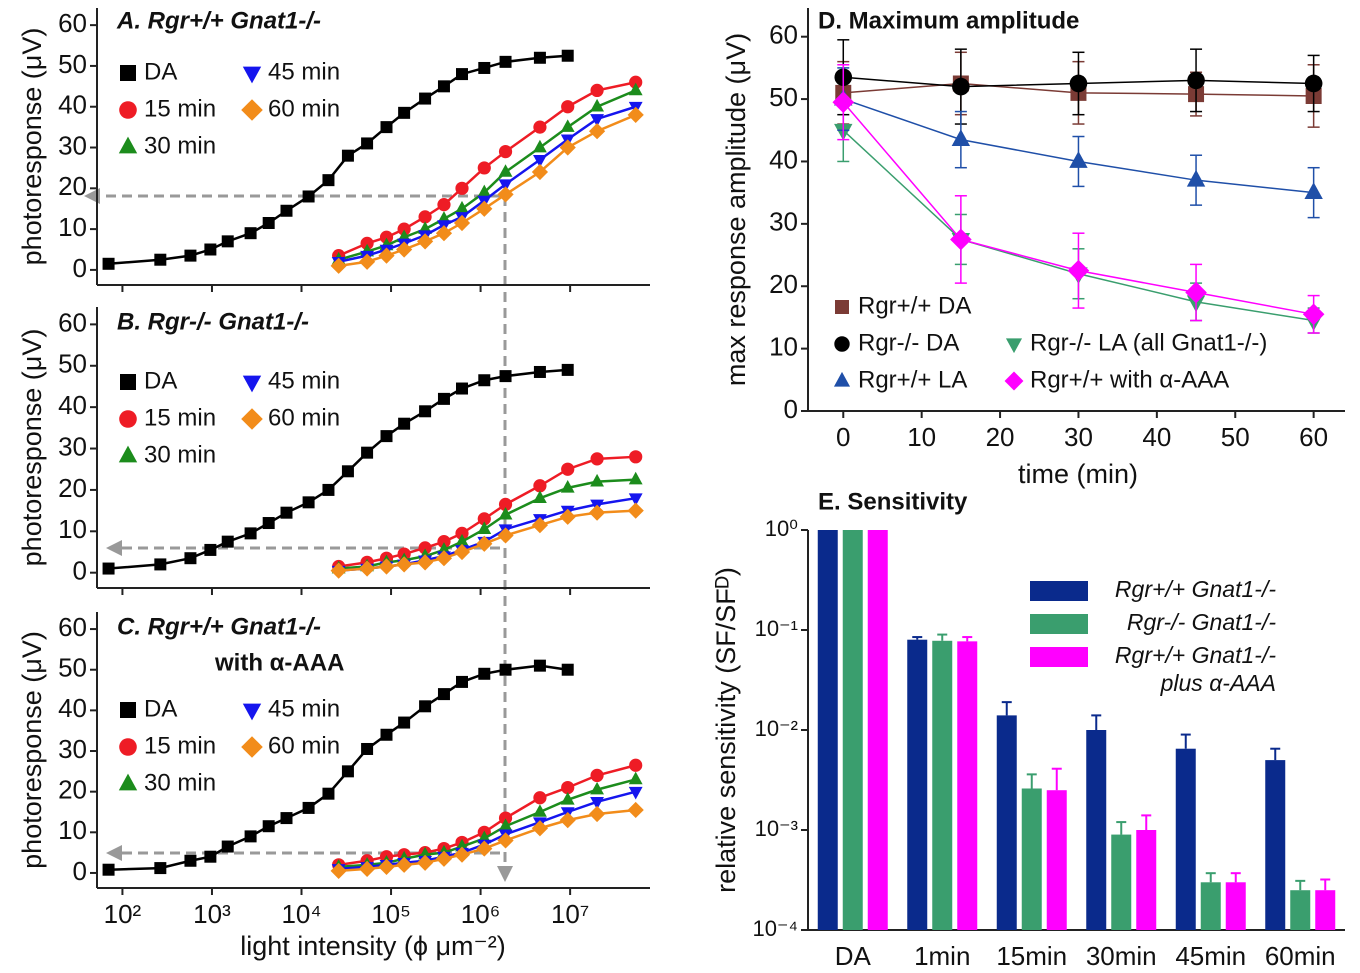  What do you see at coordinates (213, 321) in the screenshot?
I see `chart-title: B. Rgr-/- Gnat1-/-` at bounding box center [213, 321].